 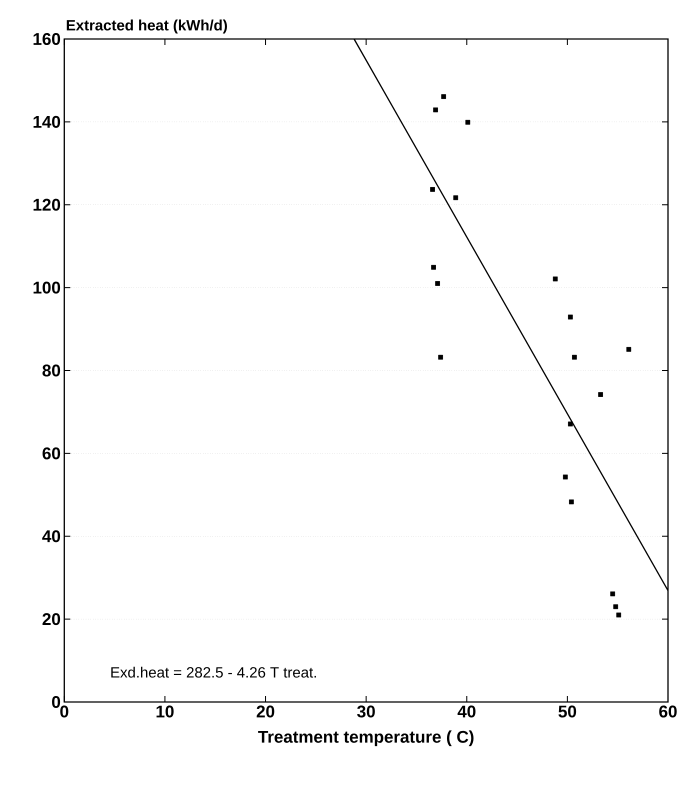 I want to click on y-tick-label: 120, so click(x=47, y=204).